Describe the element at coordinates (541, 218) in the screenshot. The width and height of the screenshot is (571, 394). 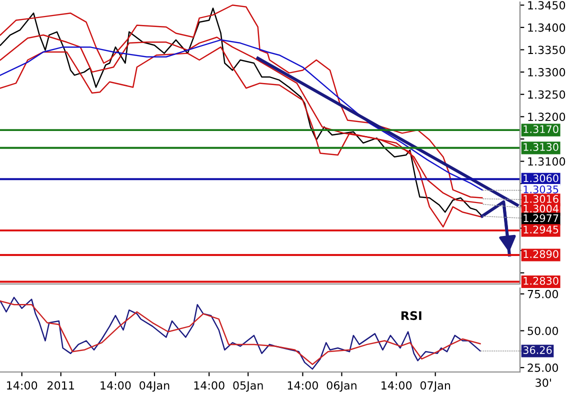
I see `annotation: 1.2977` at that location.